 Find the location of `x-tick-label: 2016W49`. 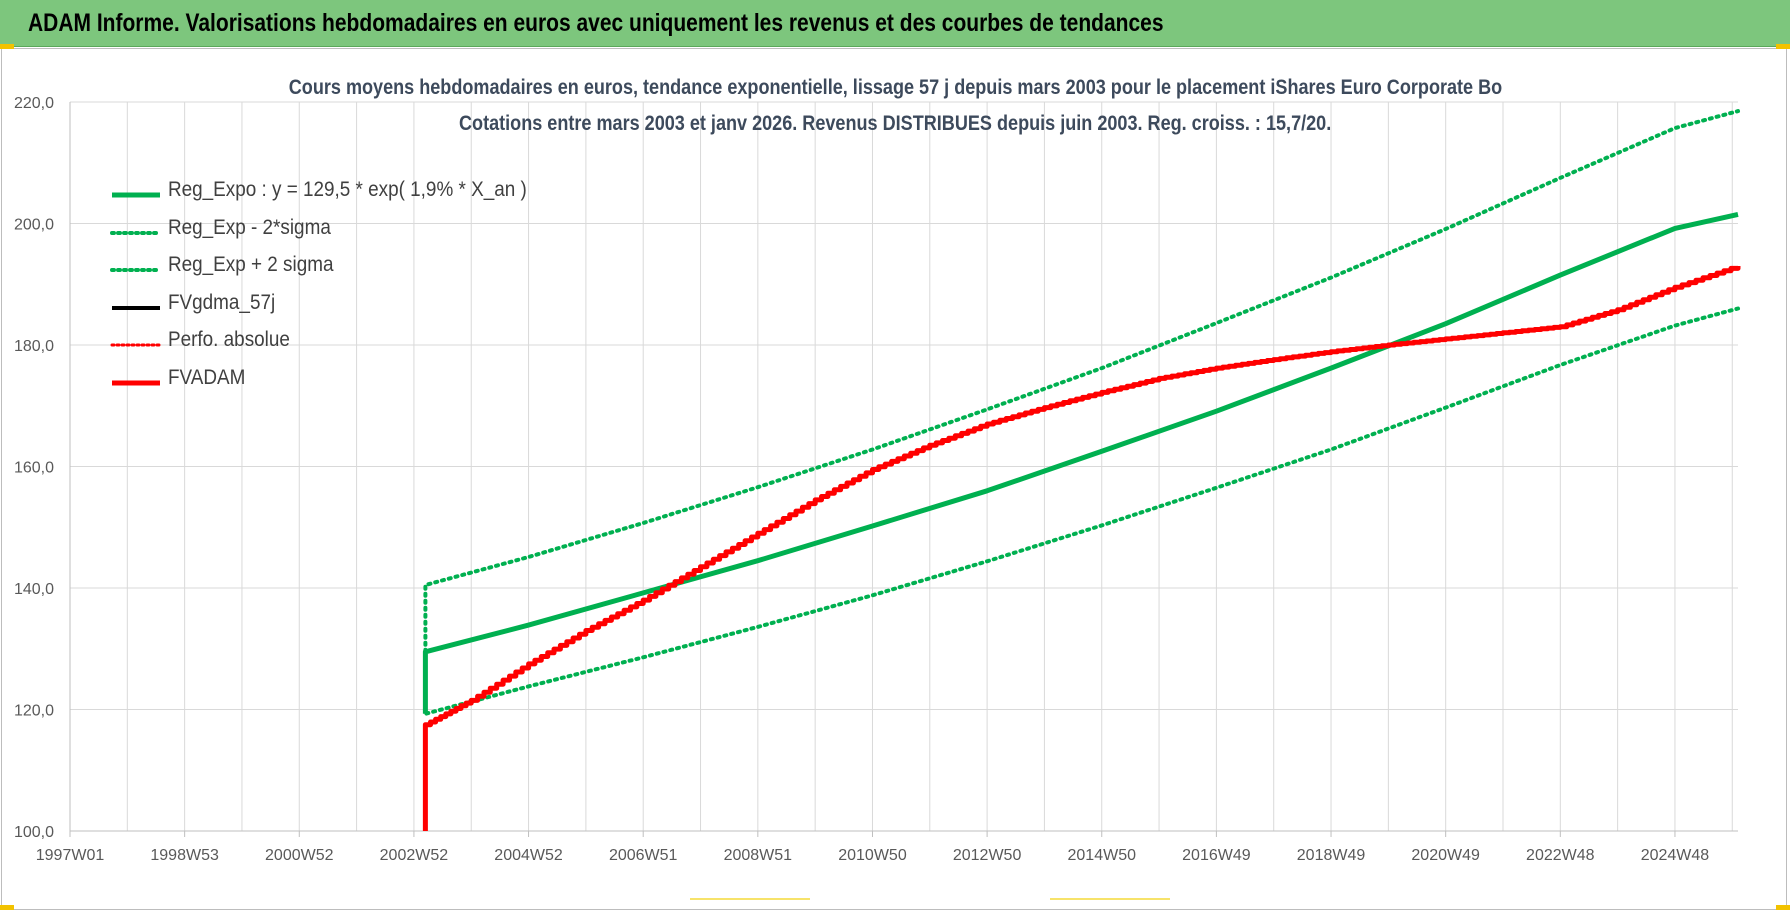

x-tick-label: 2016W49 is located at coordinates (1216, 855).